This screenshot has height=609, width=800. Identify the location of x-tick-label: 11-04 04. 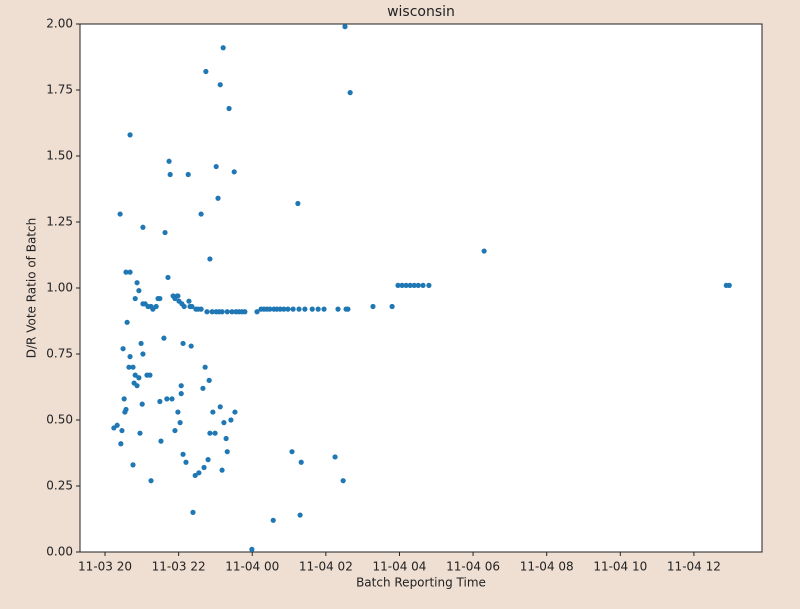
(399, 567).